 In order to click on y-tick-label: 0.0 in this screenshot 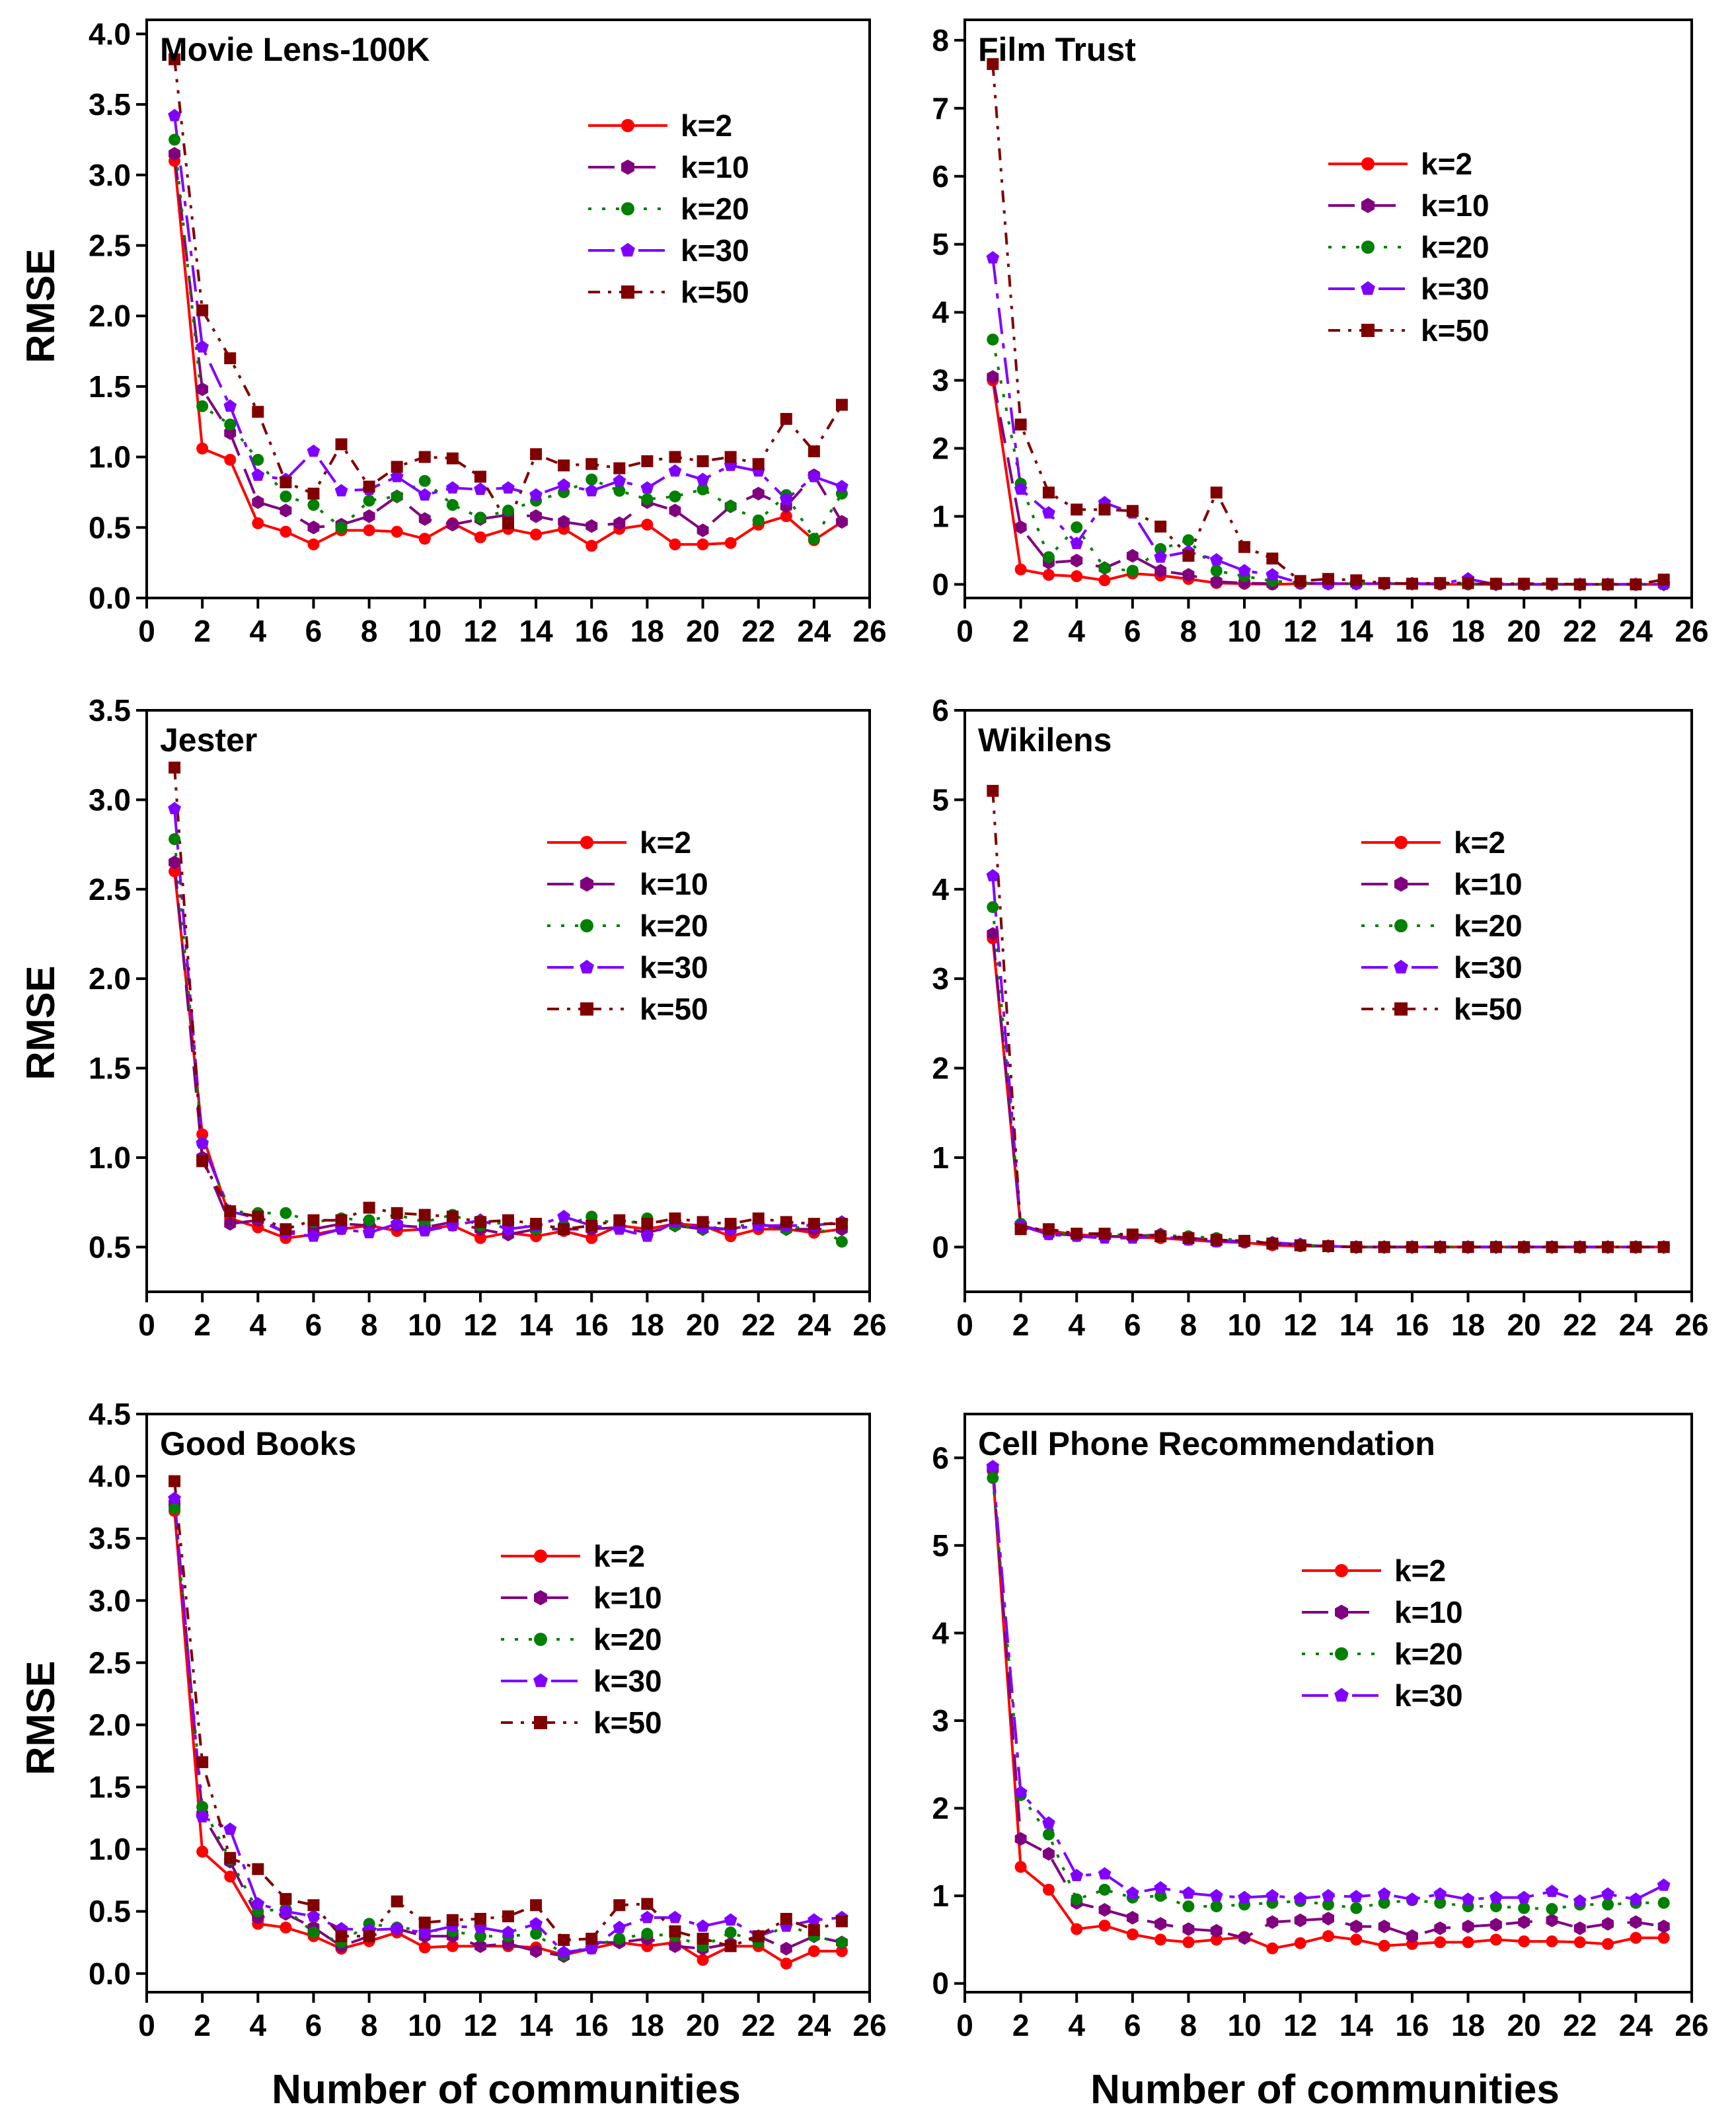, I will do `click(110, 598)`.